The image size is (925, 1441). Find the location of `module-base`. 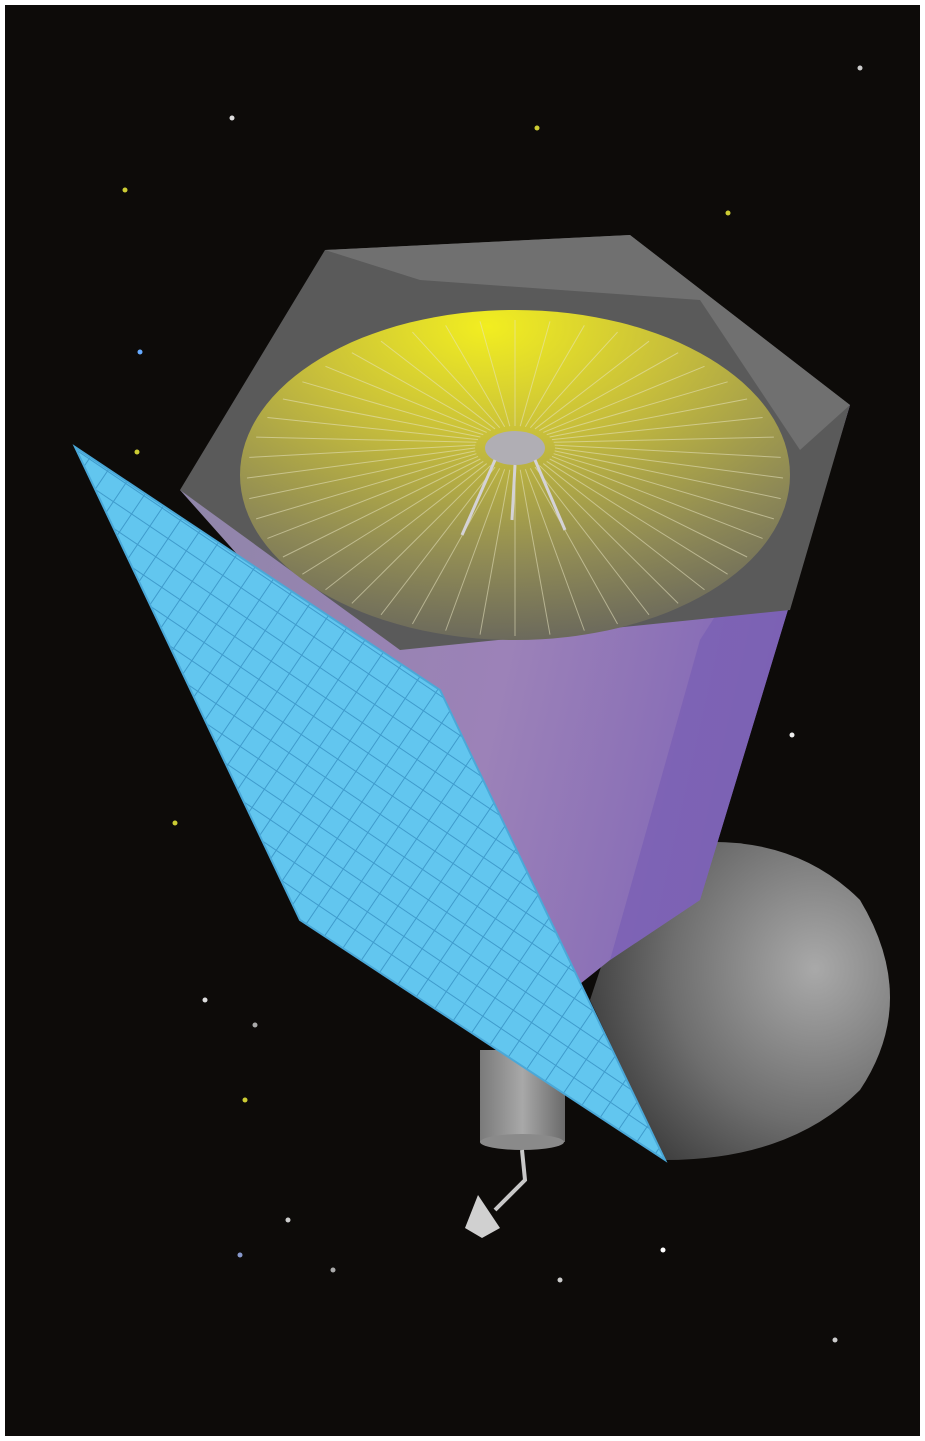

module-base is located at coordinates (522, 1142).